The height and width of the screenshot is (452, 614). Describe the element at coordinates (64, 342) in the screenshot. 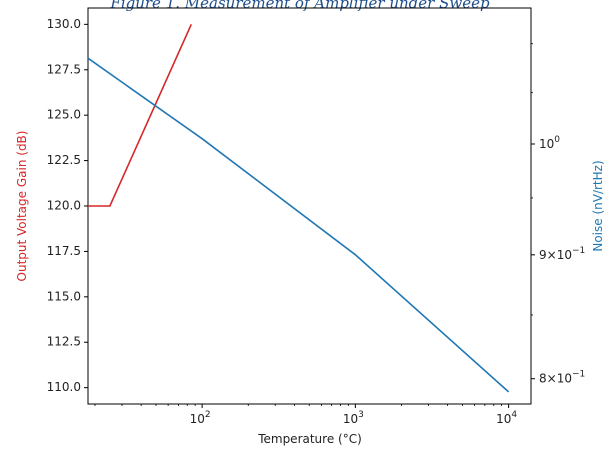

I see `left-tick-label: 112.5` at that location.